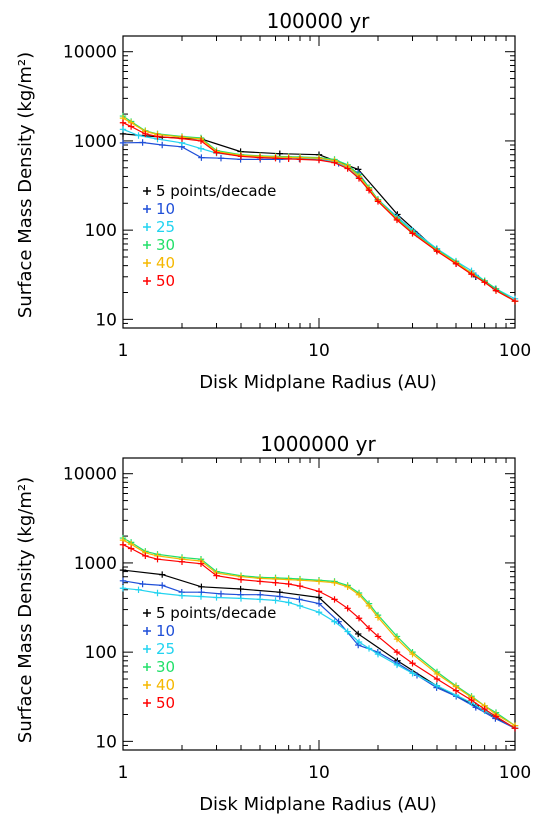 The image size is (535, 816). What do you see at coordinates (165, 703) in the screenshot?
I see `legend-label: 50` at bounding box center [165, 703].